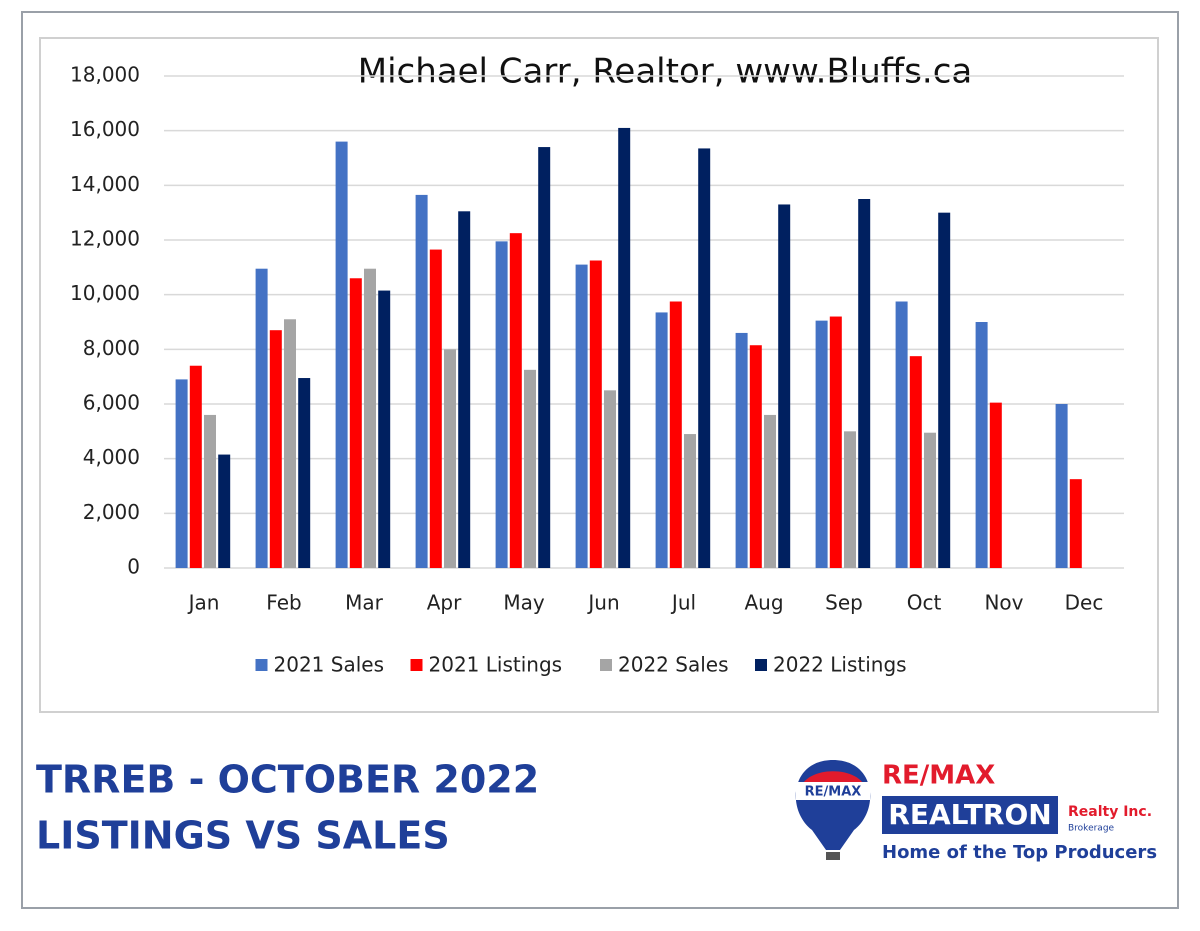 The width and height of the screenshot is (1200, 931). Describe the element at coordinates (364, 603) in the screenshot. I see `x-tick-label: Mar` at that location.